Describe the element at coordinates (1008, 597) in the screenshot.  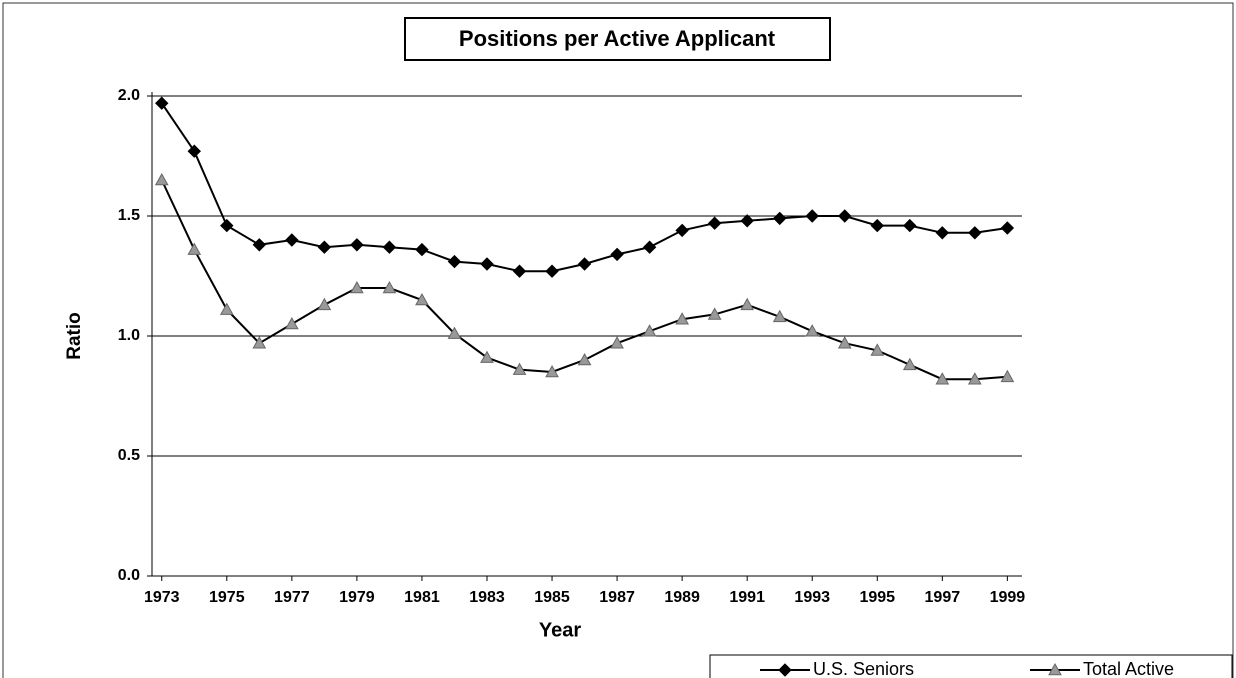
I see `x-tick-label: 1999` at that location.